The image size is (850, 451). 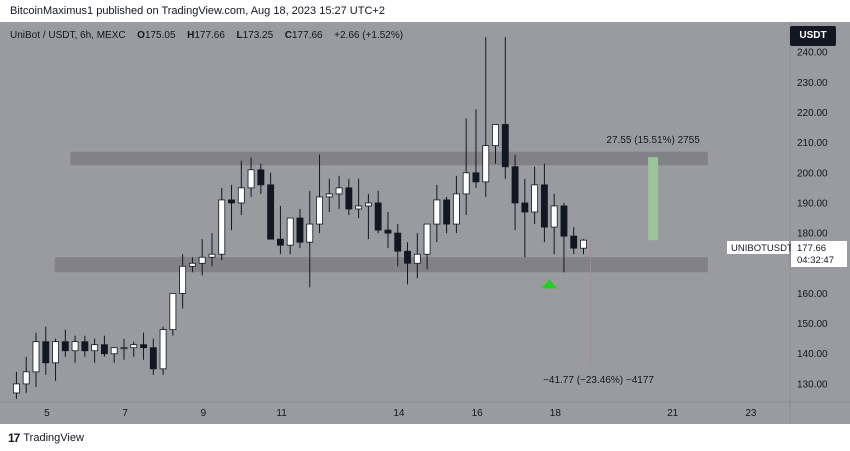 I want to click on price-tag-value: 177.66, so click(x=811, y=248).